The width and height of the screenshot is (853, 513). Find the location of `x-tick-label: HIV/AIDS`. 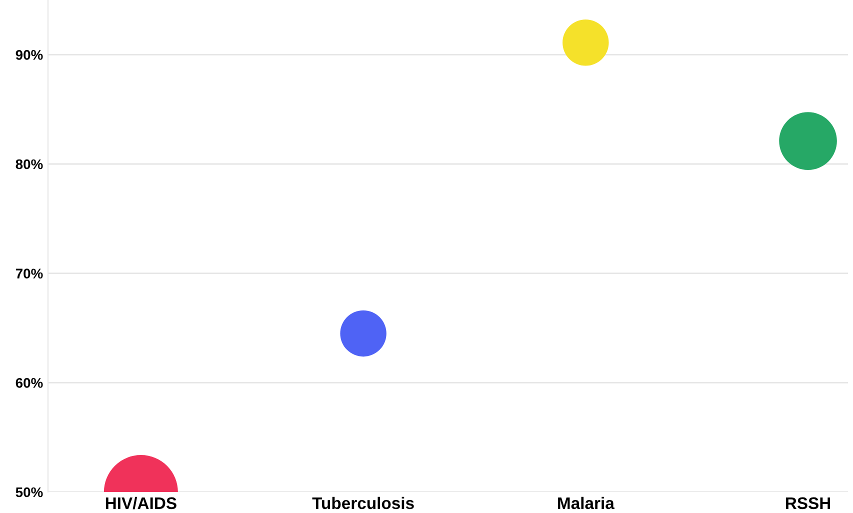

x-tick-label: HIV/AIDS is located at coordinates (141, 503).